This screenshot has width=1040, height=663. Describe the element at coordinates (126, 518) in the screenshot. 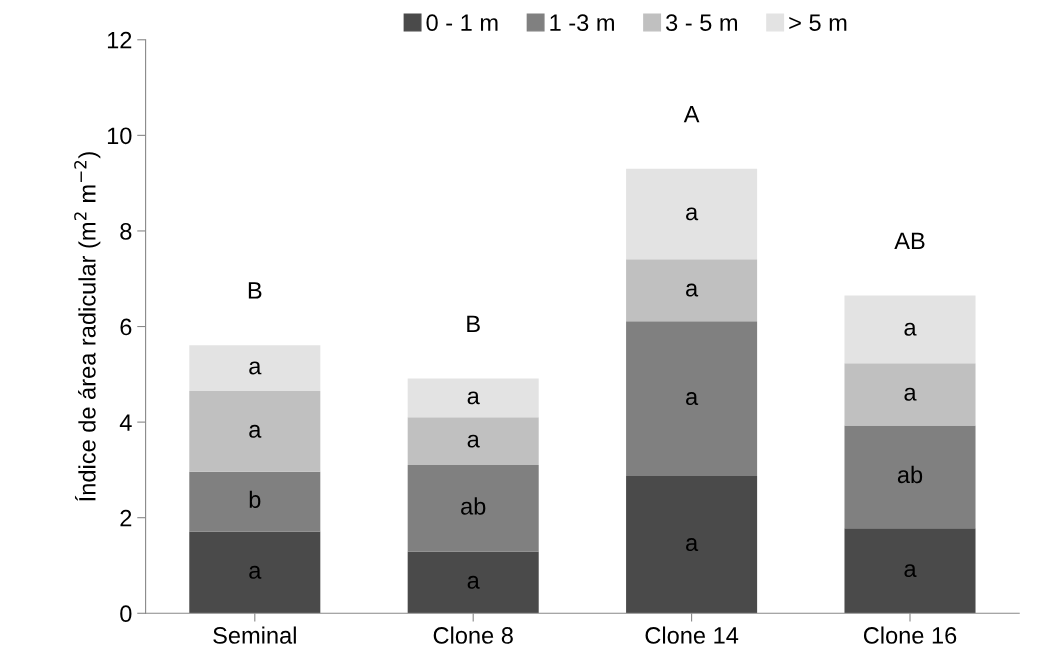

I see `y-tick-label: 2` at that location.